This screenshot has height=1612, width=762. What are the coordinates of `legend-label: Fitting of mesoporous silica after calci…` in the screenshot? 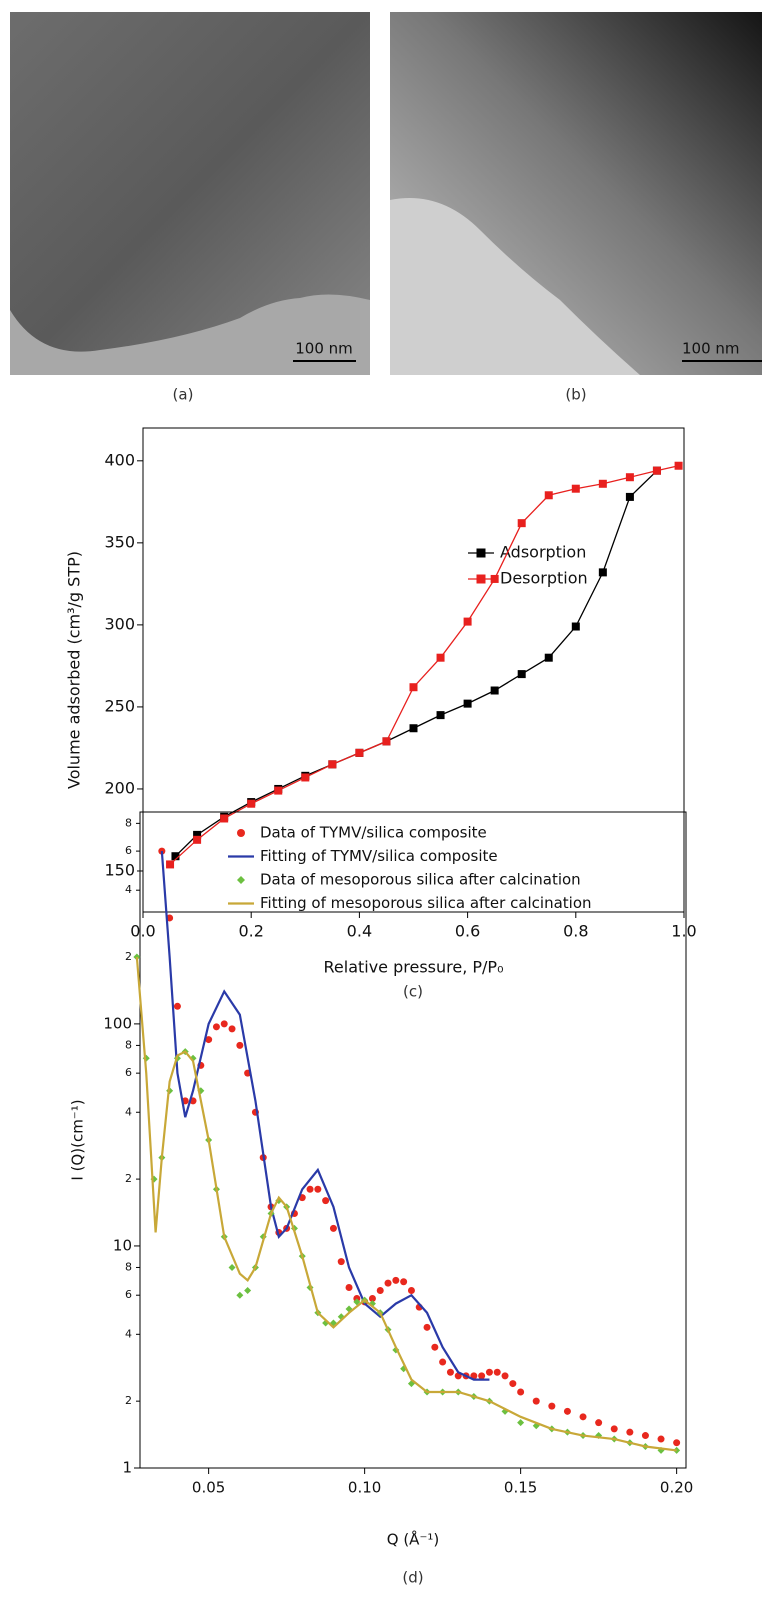 It's located at (426, 903).